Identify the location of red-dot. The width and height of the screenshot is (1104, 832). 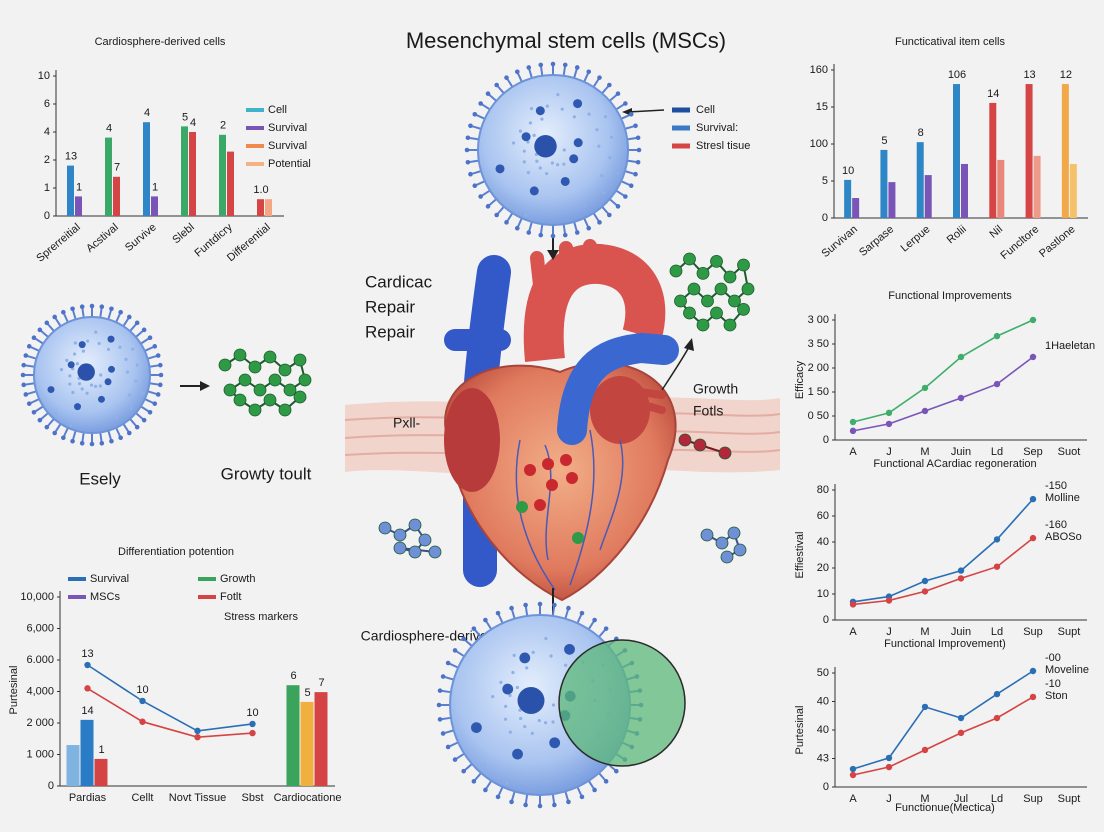
(566, 460).